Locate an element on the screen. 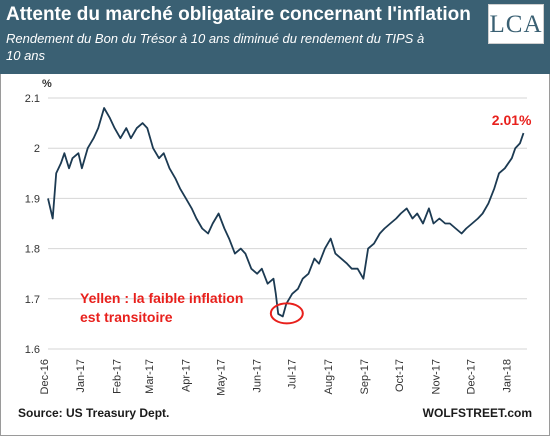  source-note: Source: US Treasury Dept. is located at coordinates (94, 413).